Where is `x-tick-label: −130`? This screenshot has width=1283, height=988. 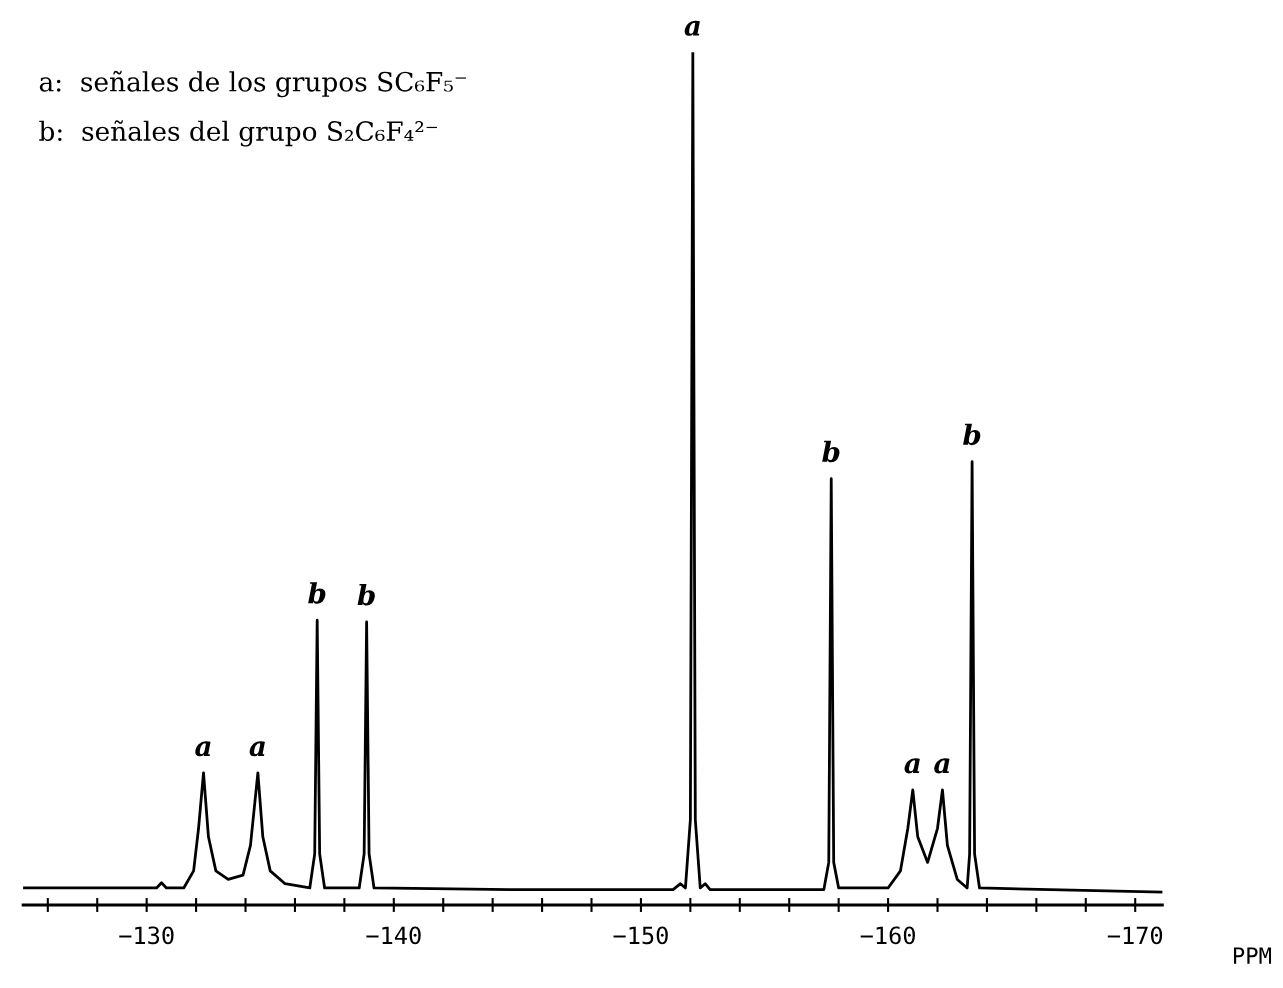 x-tick-label: −130 is located at coordinates (146, 935).